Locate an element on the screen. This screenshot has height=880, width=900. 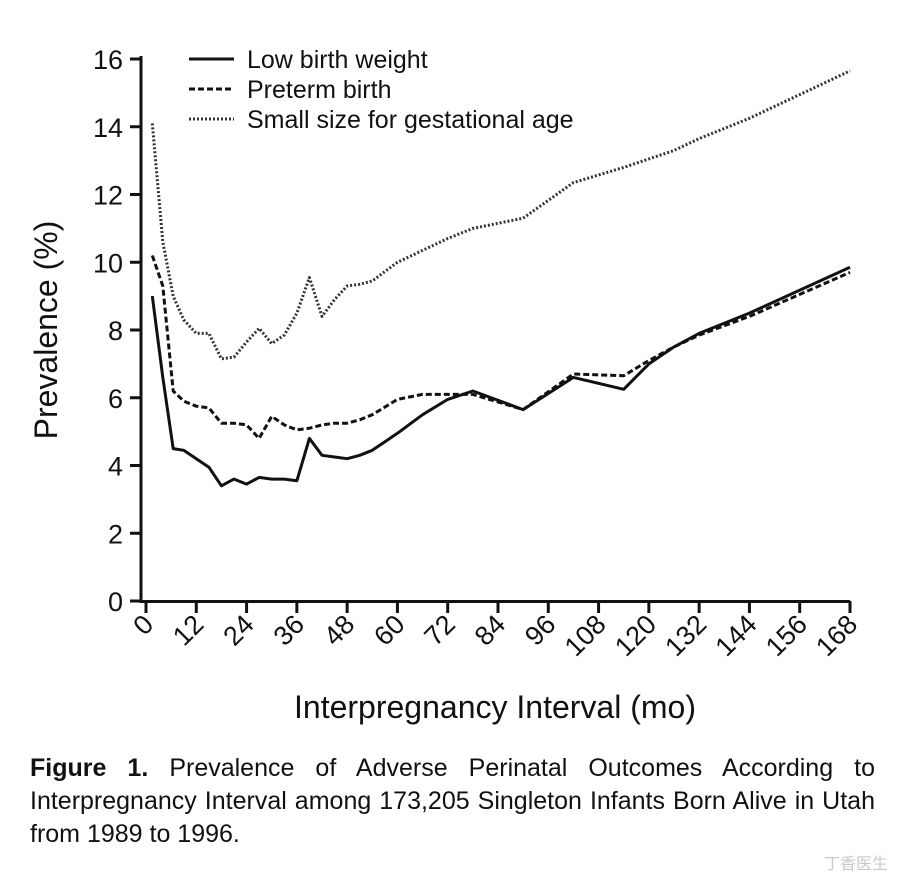
x-tick-label: 96 is located at coordinates (540, 630).